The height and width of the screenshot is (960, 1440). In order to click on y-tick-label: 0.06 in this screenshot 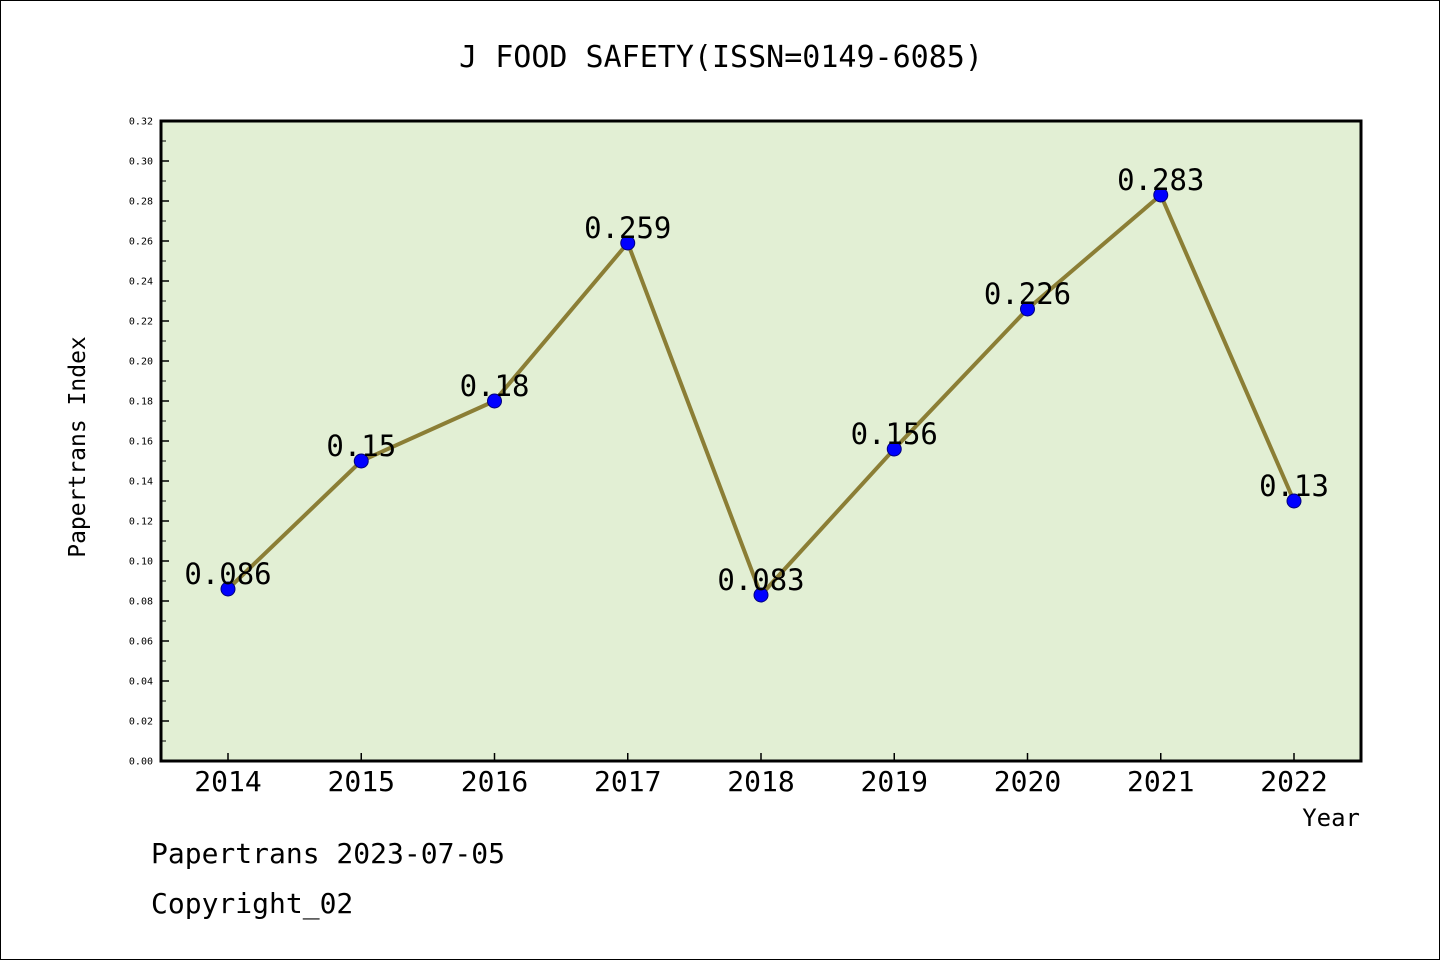, I will do `click(141, 642)`.